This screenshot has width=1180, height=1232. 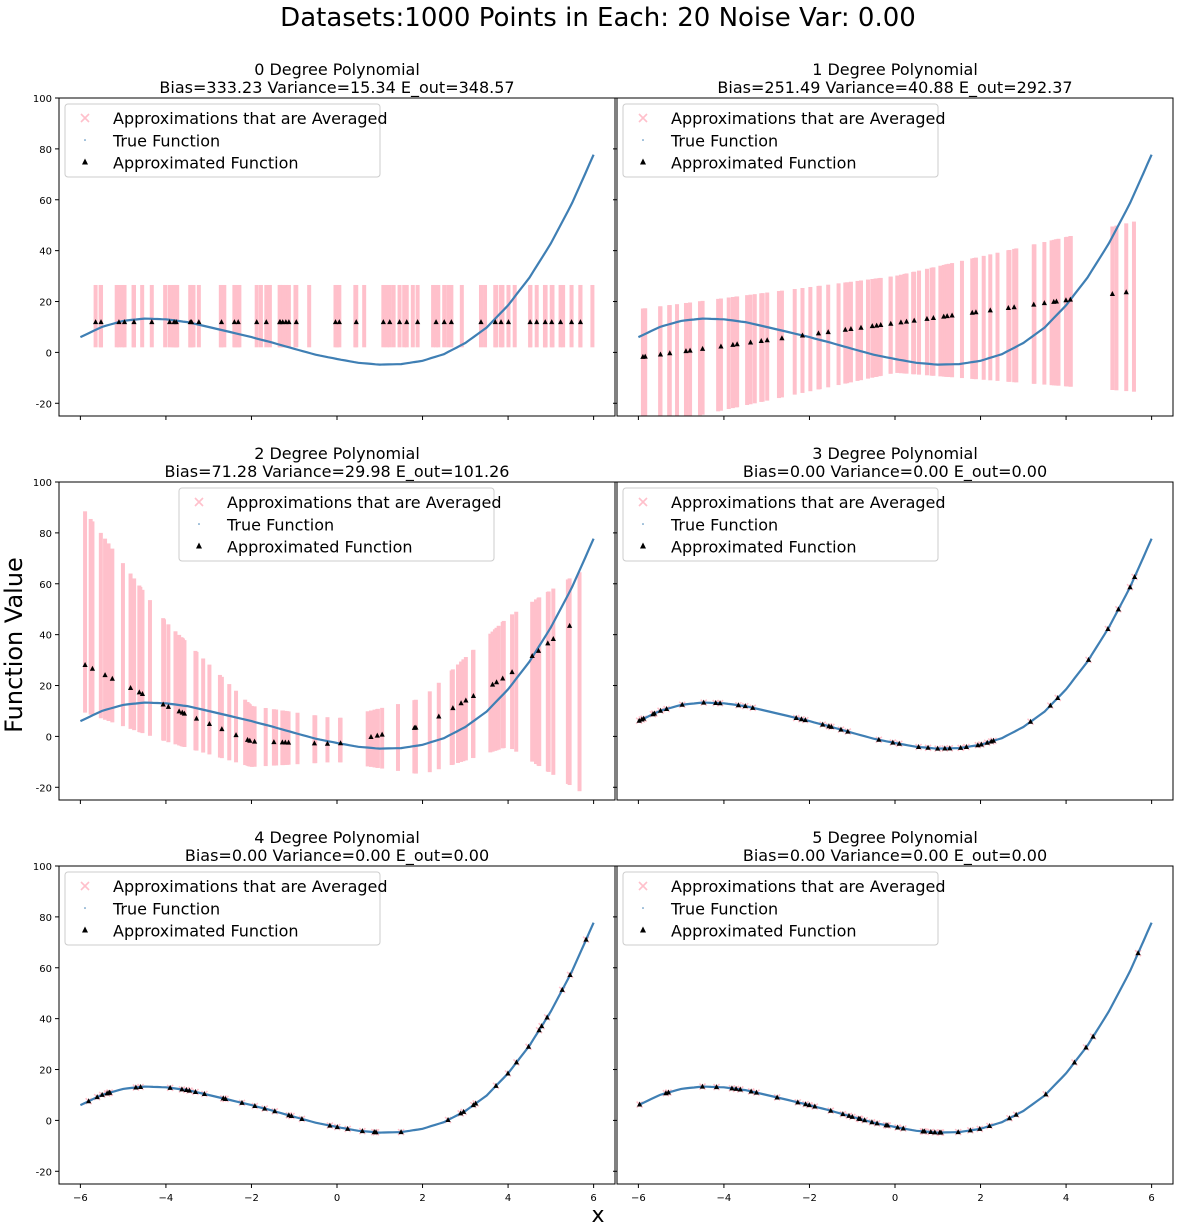 I want to click on x-tick-label: −6, so click(x=638, y=1198).